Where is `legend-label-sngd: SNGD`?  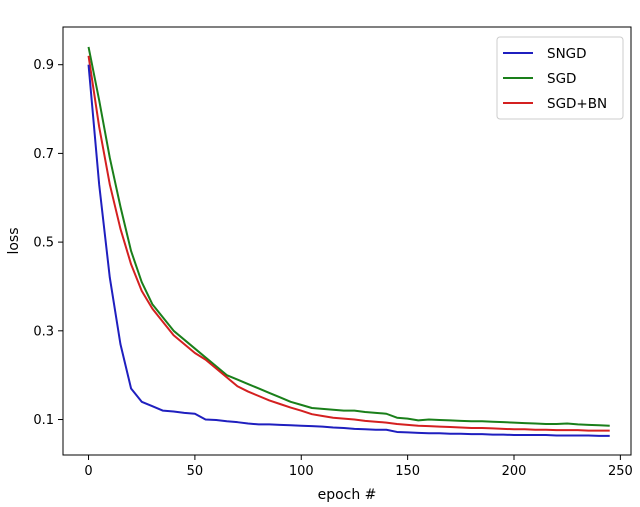
legend-label-sngd: SNGD is located at coordinates (567, 54).